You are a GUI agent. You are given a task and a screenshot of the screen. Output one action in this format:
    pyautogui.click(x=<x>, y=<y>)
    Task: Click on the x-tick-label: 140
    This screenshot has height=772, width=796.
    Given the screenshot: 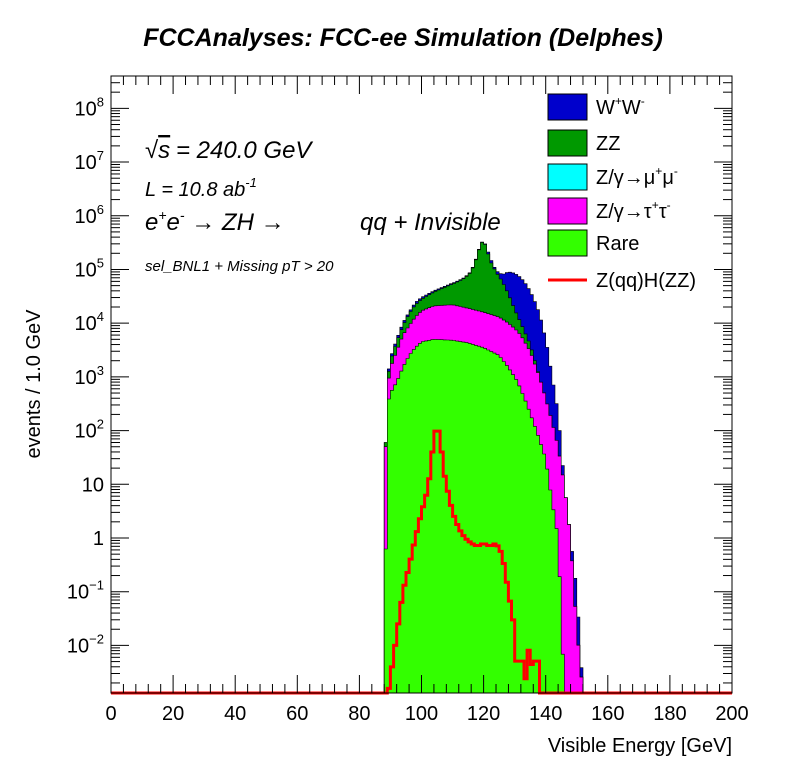 What is the action you would take?
    pyautogui.click(x=545, y=714)
    